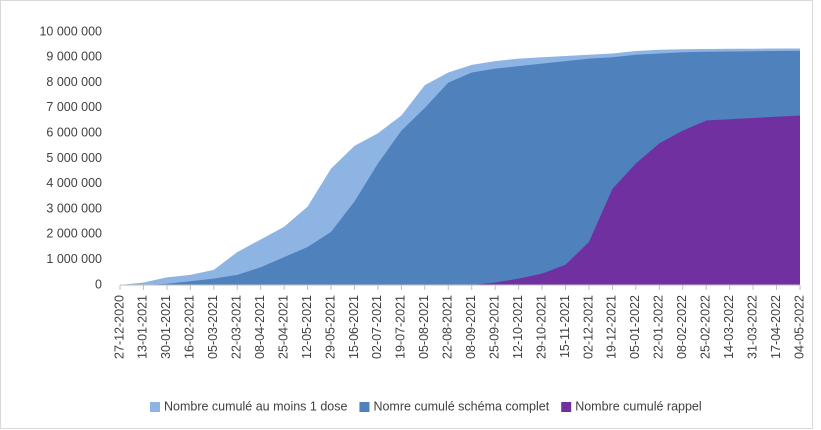  I want to click on y-tick-label: 5 000 000, so click(74, 158).